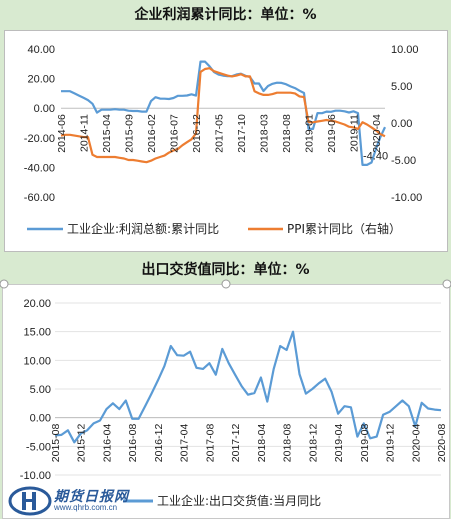 This screenshot has height=519, width=451. Describe the element at coordinates (41, 50) in the screenshot. I see `y-left-tick-label: 40.00` at that location.